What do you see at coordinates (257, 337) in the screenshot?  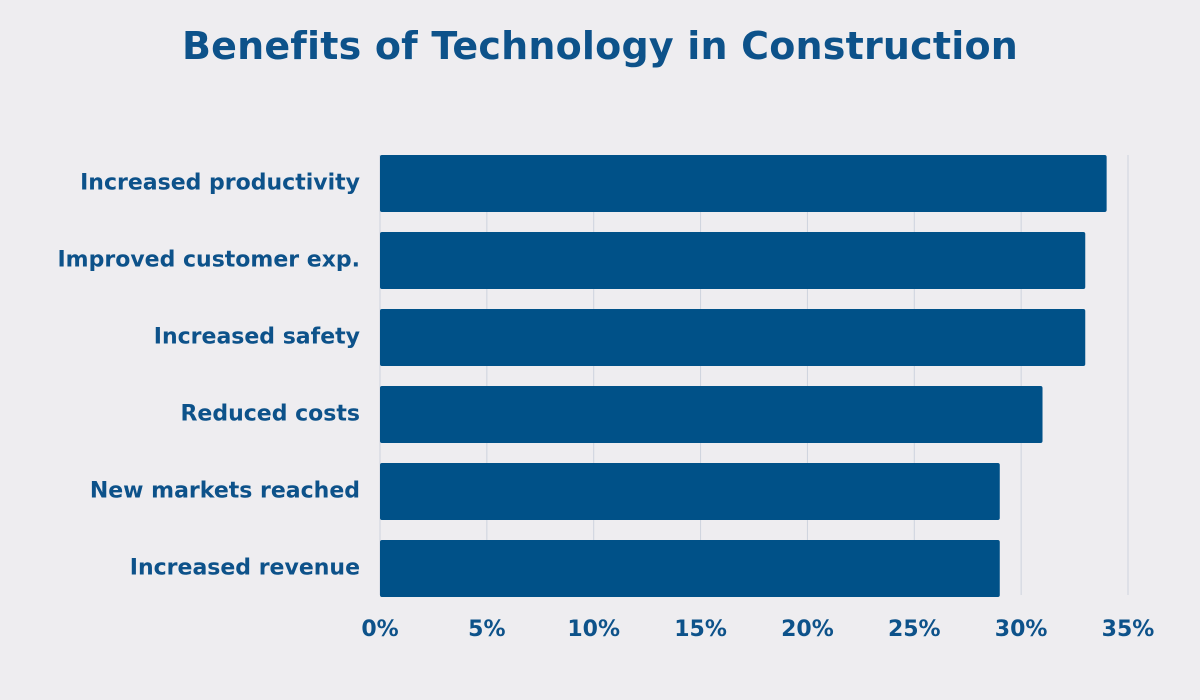 I see `category-label: Increased safety` at bounding box center [257, 337].